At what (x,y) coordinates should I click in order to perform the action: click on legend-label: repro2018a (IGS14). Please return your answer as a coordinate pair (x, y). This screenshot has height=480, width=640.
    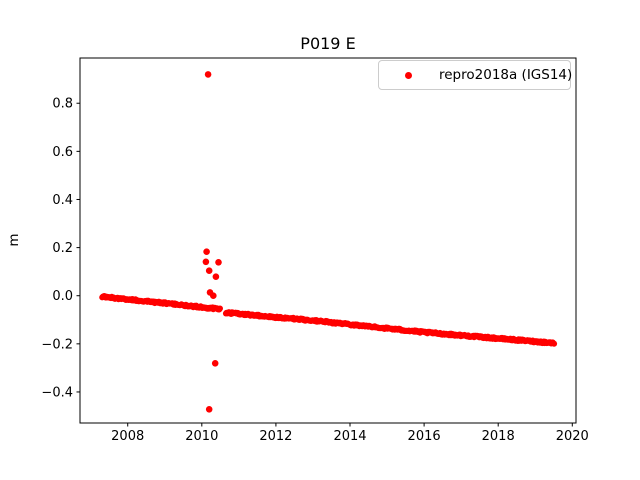
    Looking at the image, I should click on (506, 75).